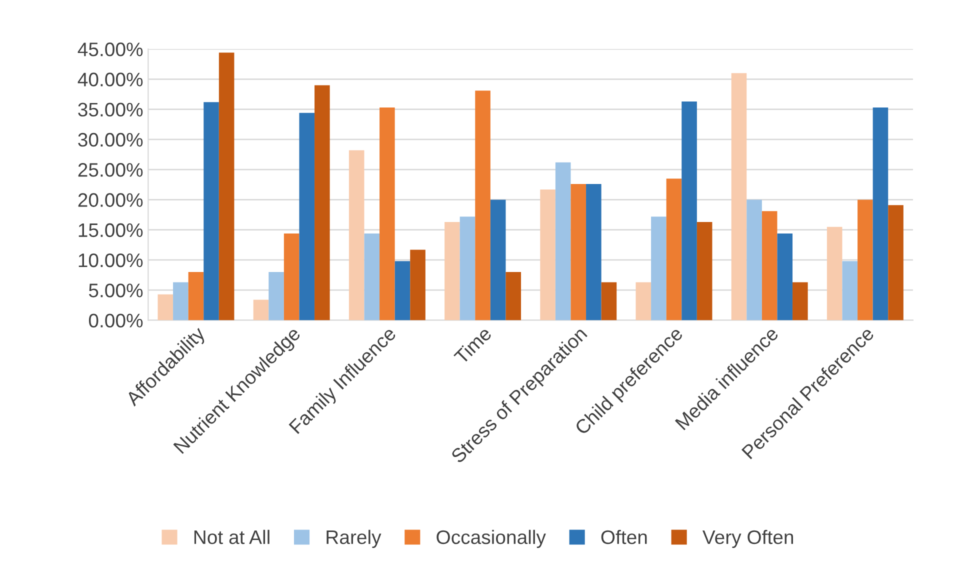  I want to click on legend-label: Often, so click(624, 537).